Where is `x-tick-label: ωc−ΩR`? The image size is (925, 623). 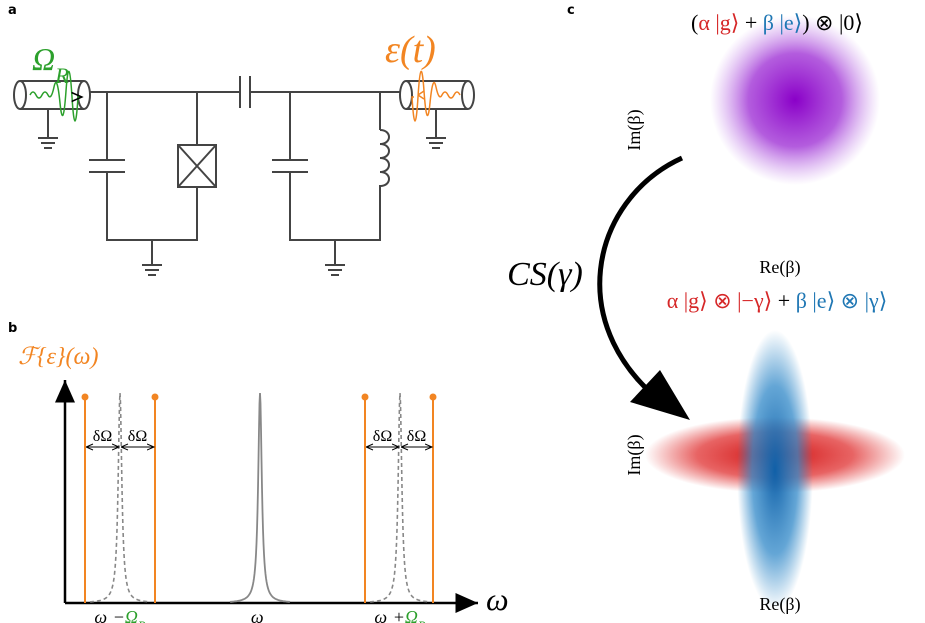 x-tick-label: ωc−ΩR is located at coordinates (120, 615).